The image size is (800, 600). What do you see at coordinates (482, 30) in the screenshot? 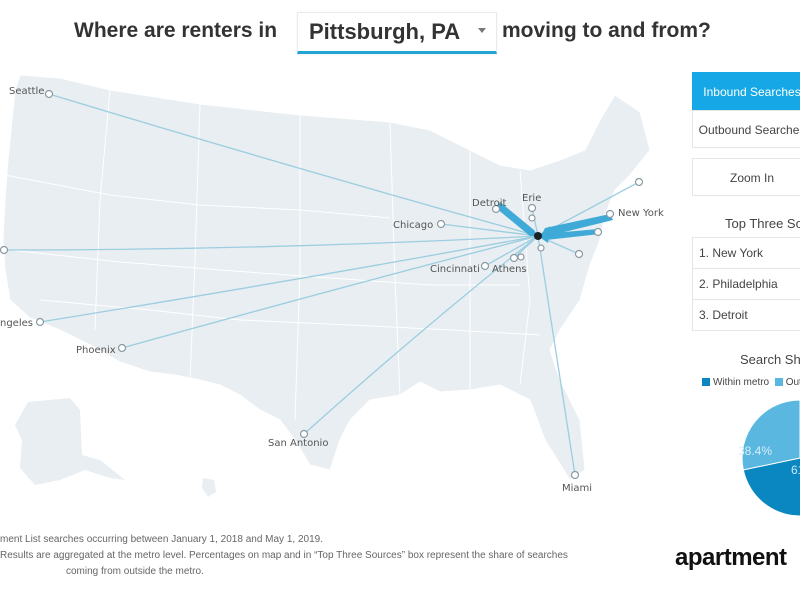
I see `chevron-down-icon` at bounding box center [482, 30].